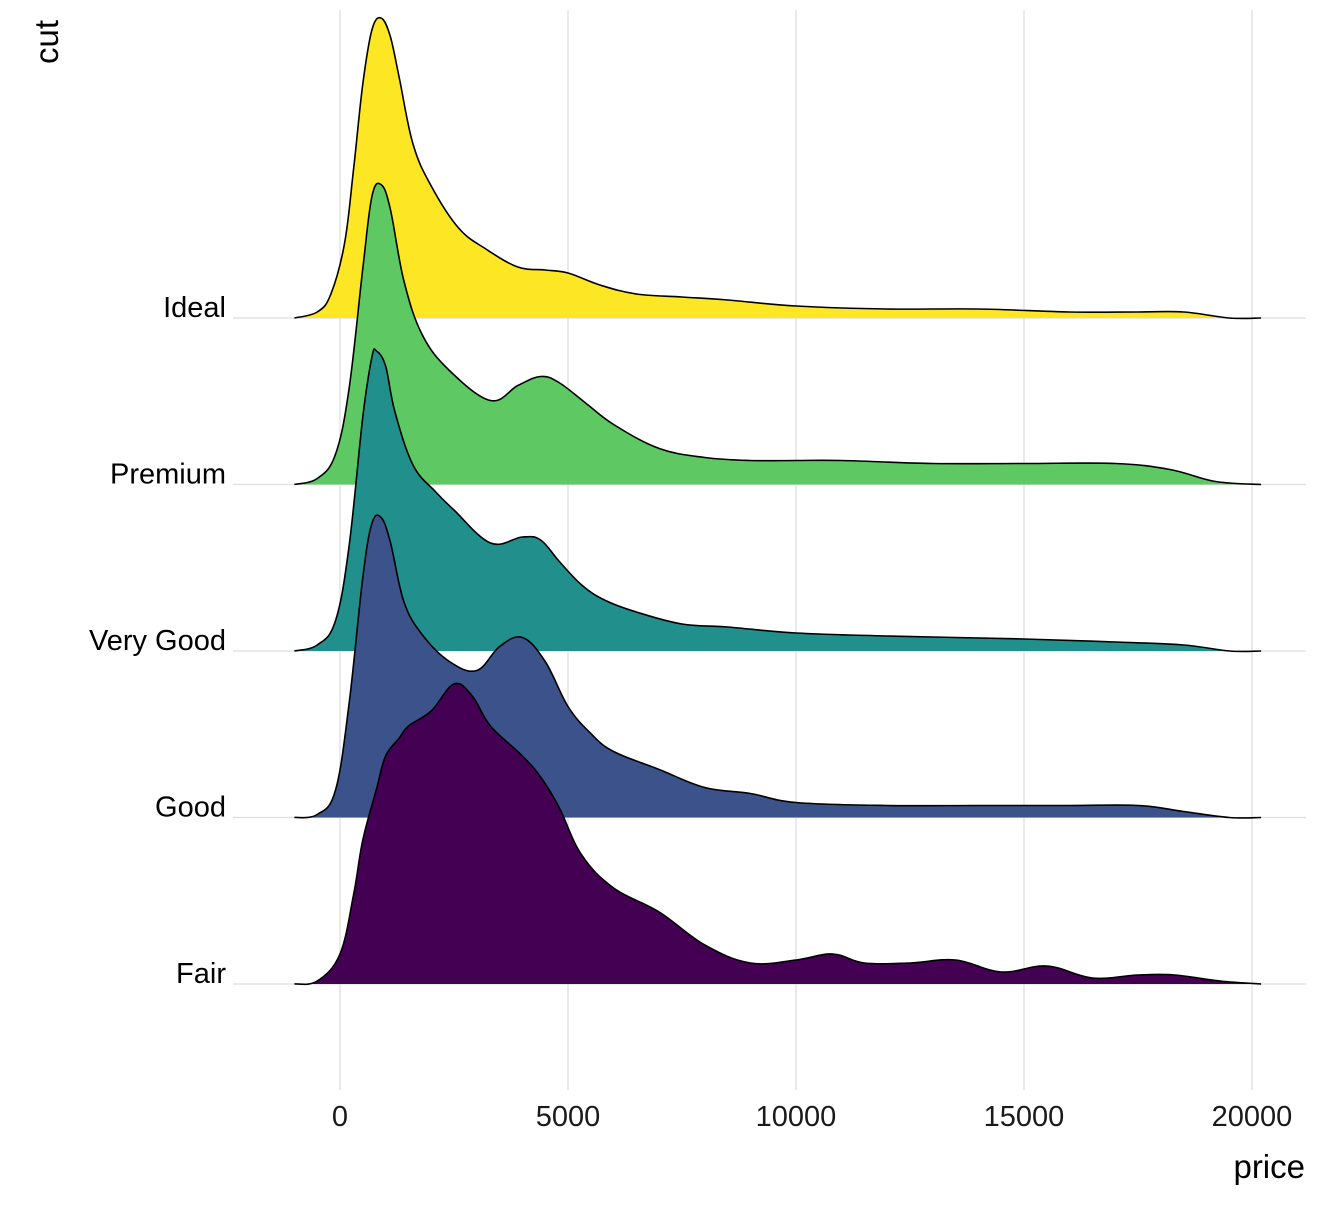 The image size is (1344, 1209). What do you see at coordinates (157, 641) in the screenshot?
I see `y-tick-label-very-good: Very Good` at bounding box center [157, 641].